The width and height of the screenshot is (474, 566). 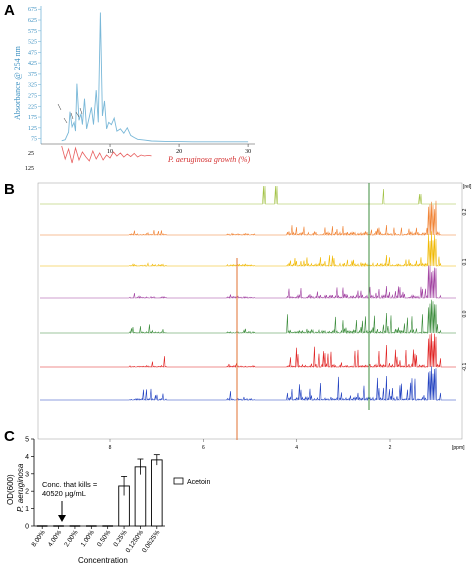 I want to click on panel-b-right-unit: [rel], so click(x=467, y=187).